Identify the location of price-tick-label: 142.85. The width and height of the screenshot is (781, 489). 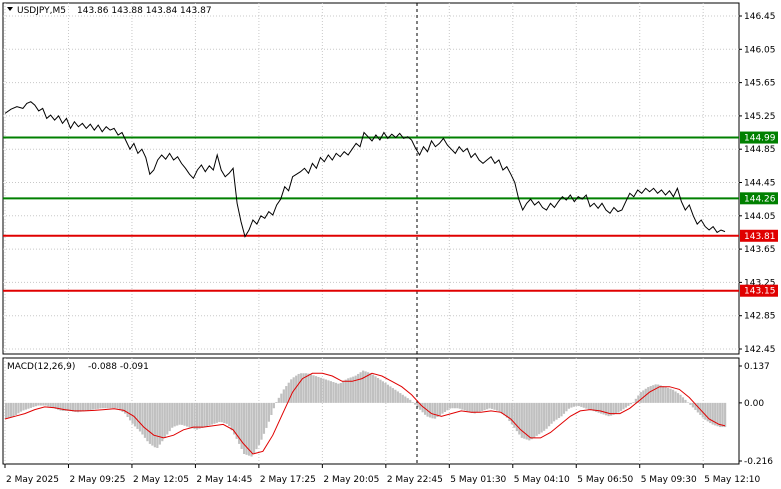
(760, 317).